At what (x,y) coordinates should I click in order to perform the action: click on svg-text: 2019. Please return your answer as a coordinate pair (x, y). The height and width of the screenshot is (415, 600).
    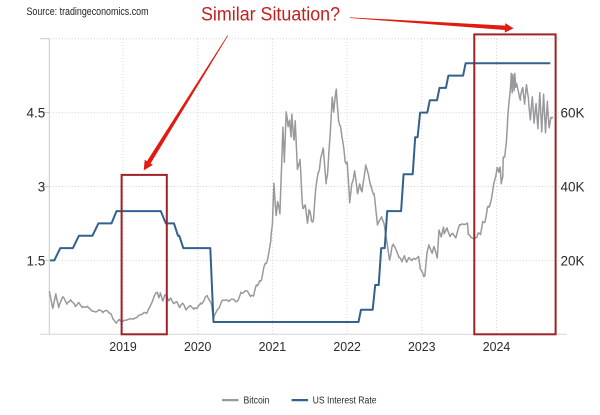
    Looking at the image, I should click on (123, 346).